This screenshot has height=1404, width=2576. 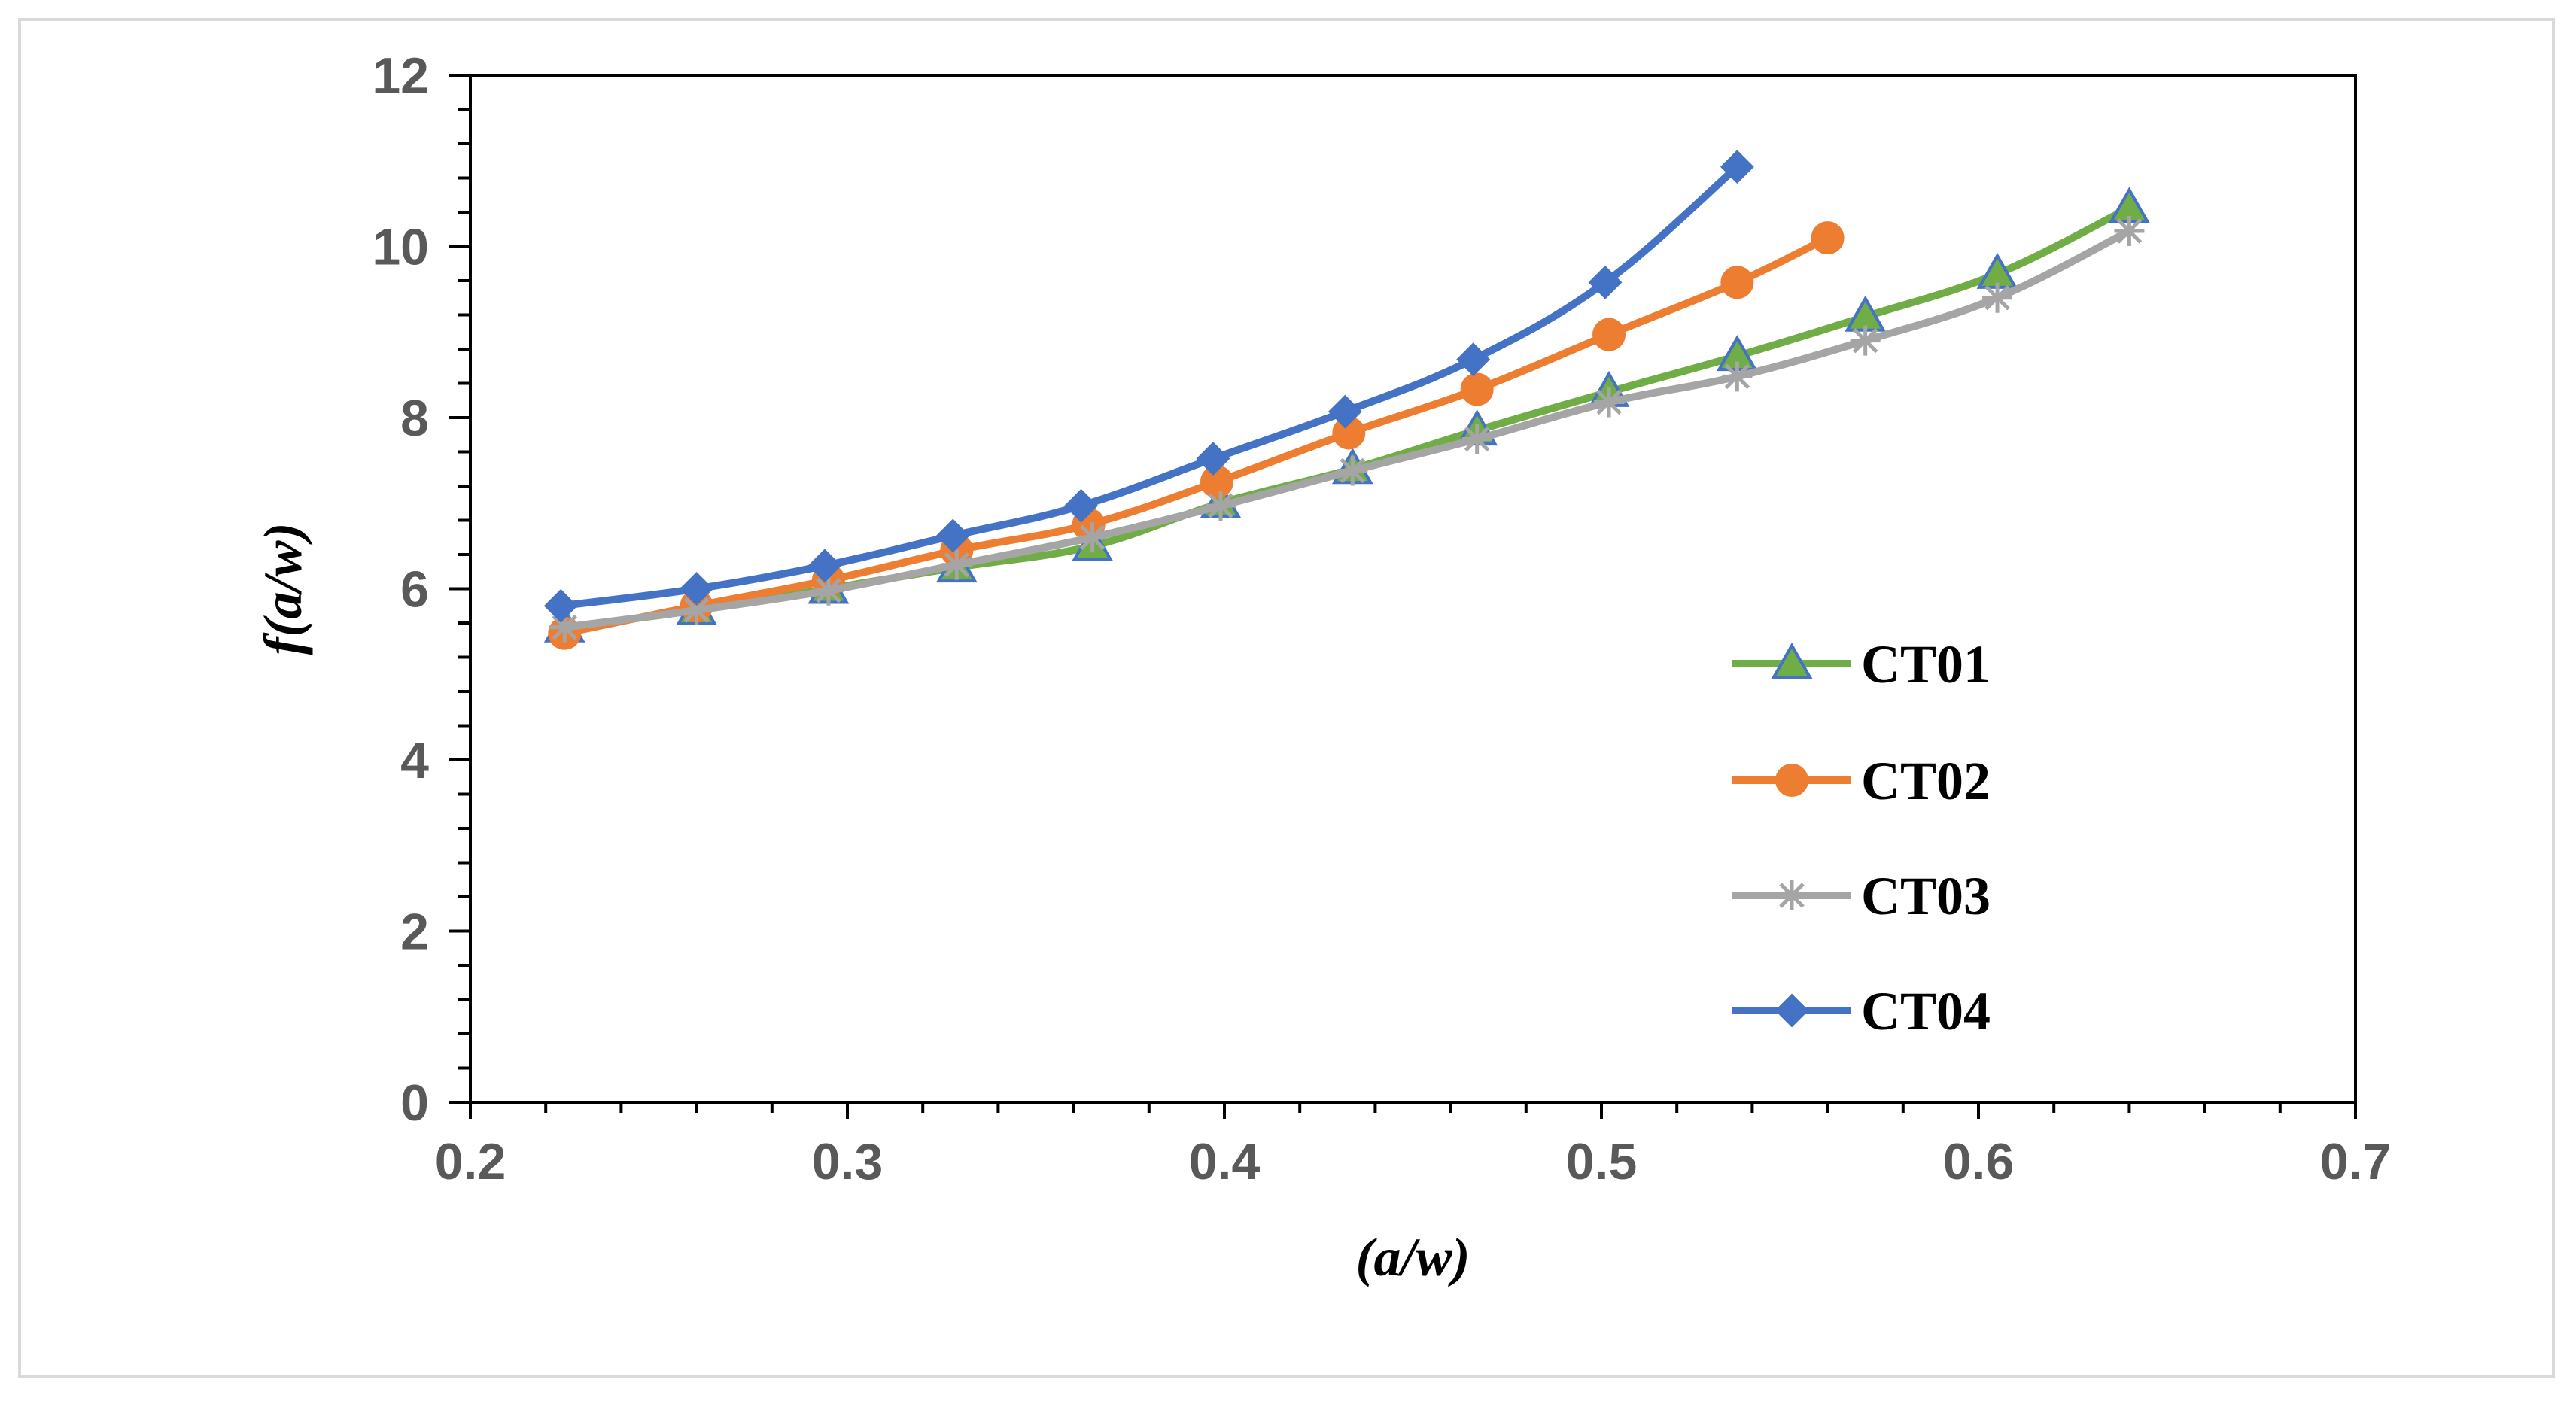 What do you see at coordinates (2356, 1161) in the screenshot?
I see `x-tick-label: 0.7` at bounding box center [2356, 1161].